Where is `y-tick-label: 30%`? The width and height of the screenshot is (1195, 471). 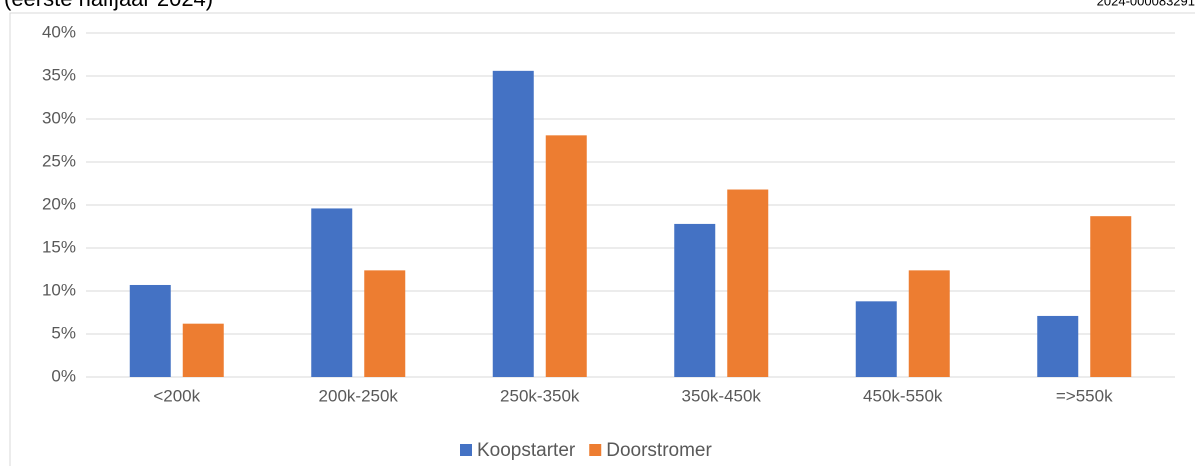
y-tick-label: 30% is located at coordinates (59, 117).